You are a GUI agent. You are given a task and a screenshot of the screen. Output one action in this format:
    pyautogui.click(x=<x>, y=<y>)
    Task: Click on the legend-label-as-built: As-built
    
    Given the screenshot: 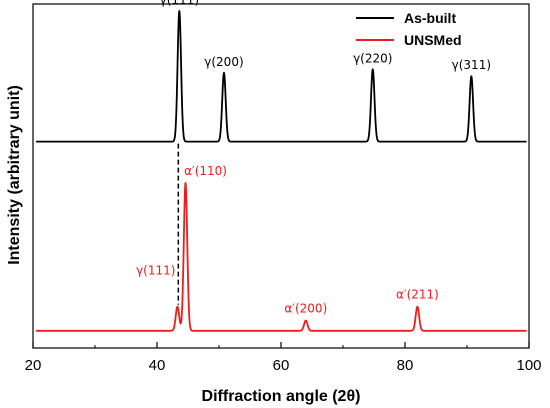 What is the action you would take?
    pyautogui.click(x=430, y=18)
    